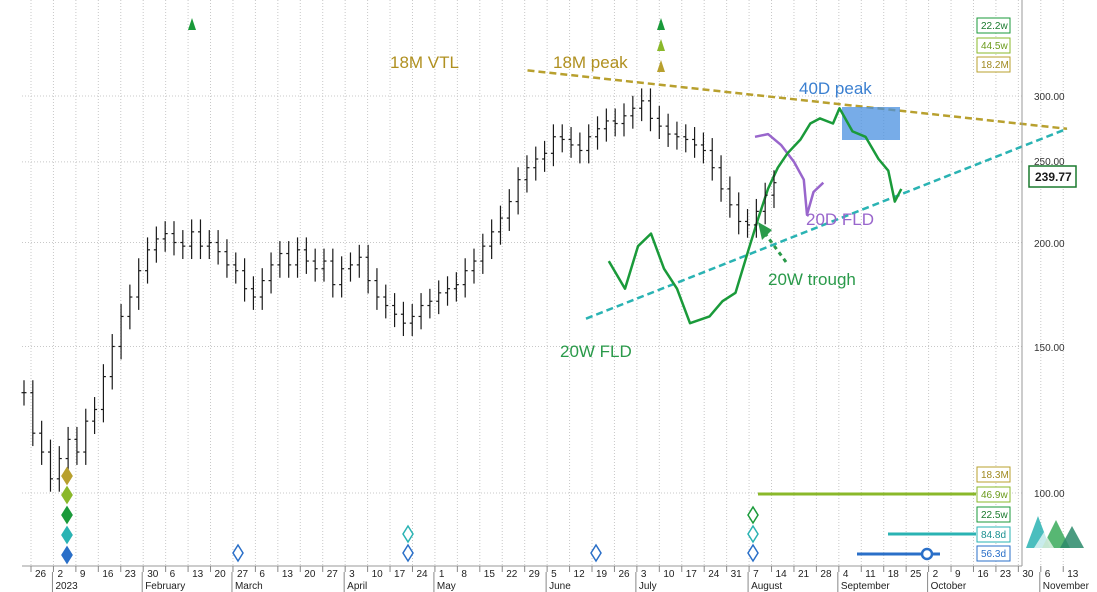 The height and width of the screenshot is (592, 1097). What do you see at coordinates (756, 574) in the screenshot?
I see `x-tick-label: 7` at bounding box center [756, 574].